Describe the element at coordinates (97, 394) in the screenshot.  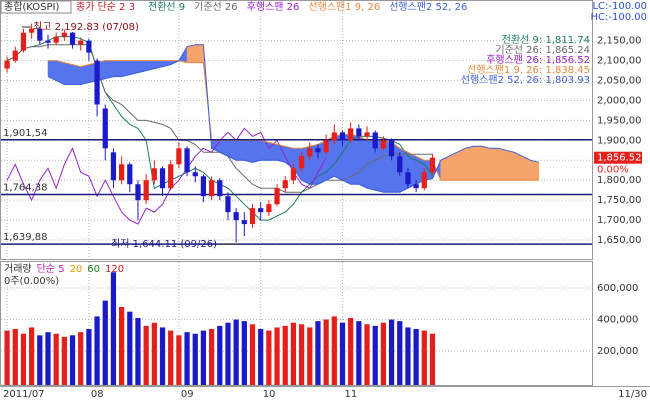
I see `x-tick-label: 08` at that location.